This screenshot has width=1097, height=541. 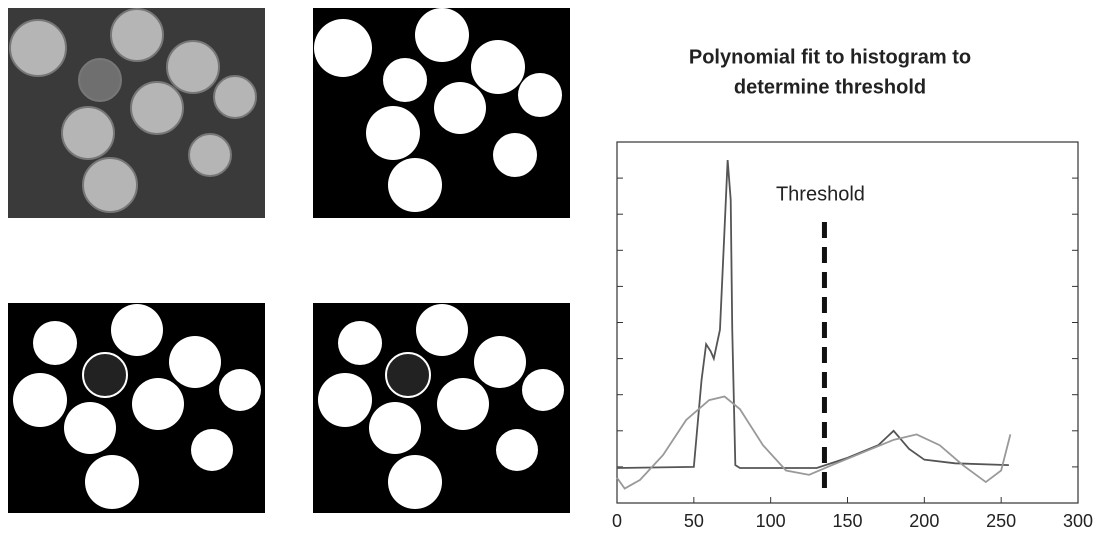 What do you see at coordinates (136, 113) in the screenshot?
I see `coins-photo` at bounding box center [136, 113].